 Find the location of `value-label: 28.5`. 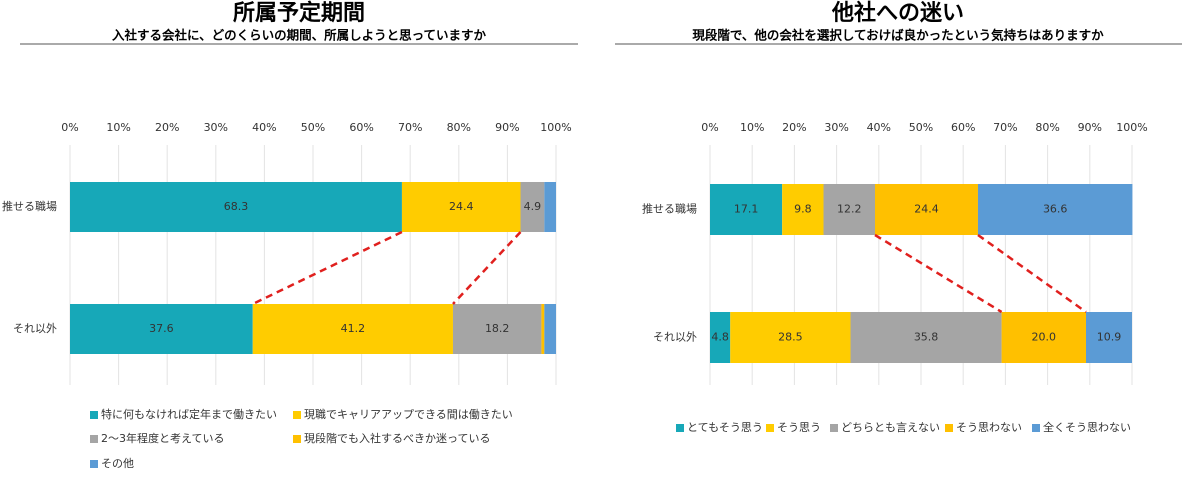

value-label: 28.5 is located at coordinates (790, 337).